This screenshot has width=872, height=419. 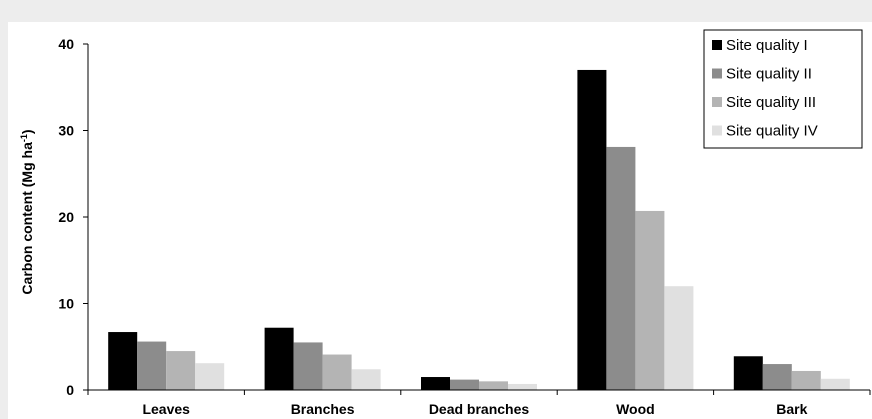 What do you see at coordinates (24, 138) in the screenshot?
I see `y-axis-title-superscript: -1` at bounding box center [24, 138].